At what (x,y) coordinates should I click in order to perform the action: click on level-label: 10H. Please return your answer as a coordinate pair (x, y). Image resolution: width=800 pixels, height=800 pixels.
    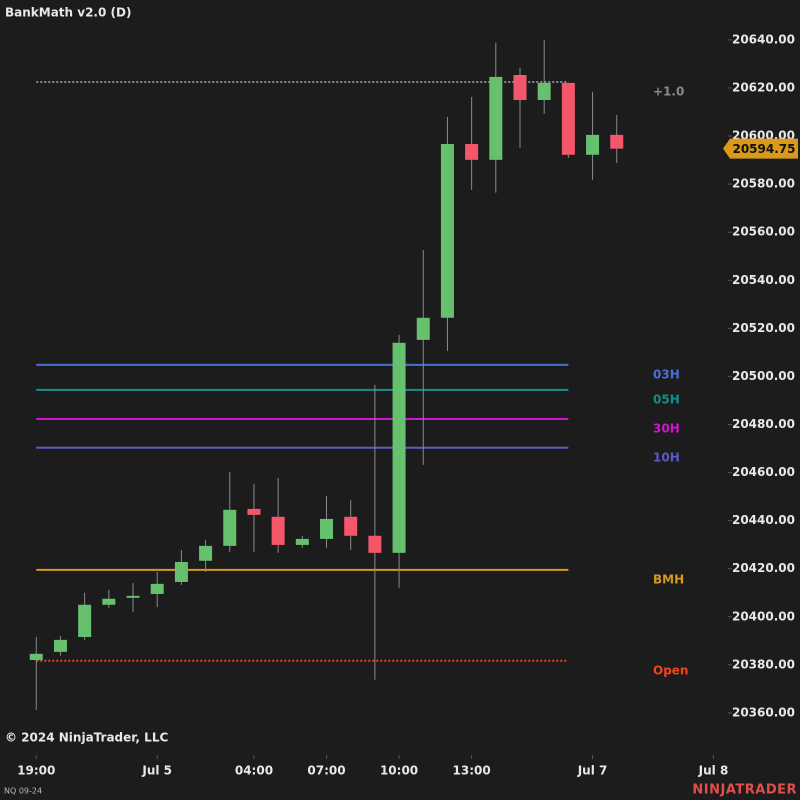
    Looking at the image, I should click on (666, 457).